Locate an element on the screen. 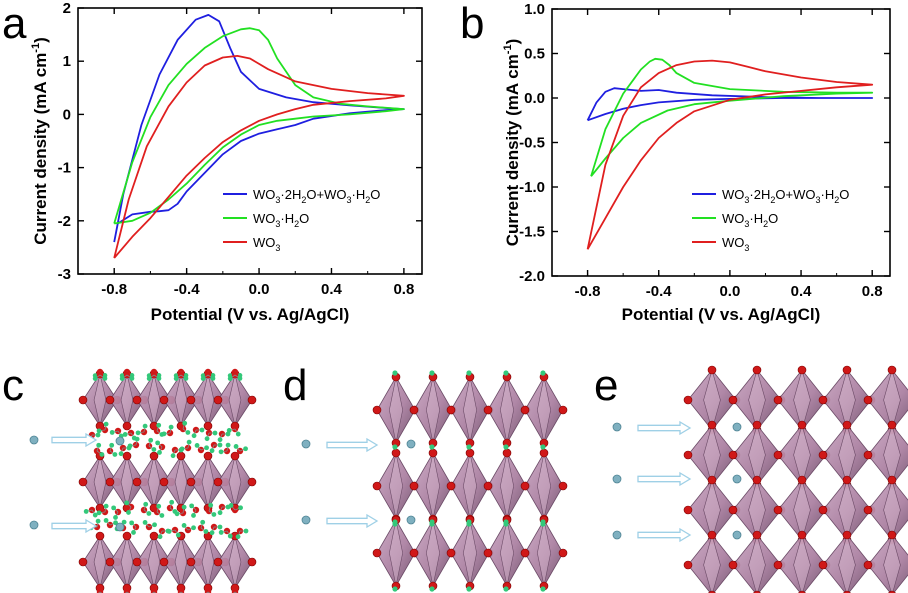 This screenshot has height=593, width=908. y-tick-label-b: -0.5 is located at coordinates (532, 143).